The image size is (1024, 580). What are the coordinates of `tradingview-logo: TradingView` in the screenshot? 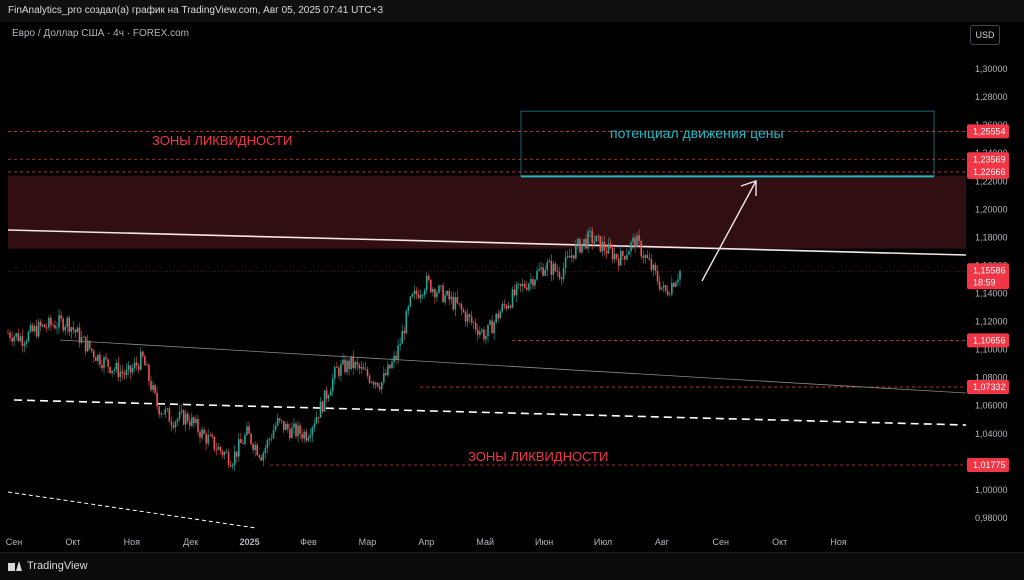 It's located at (48, 566).